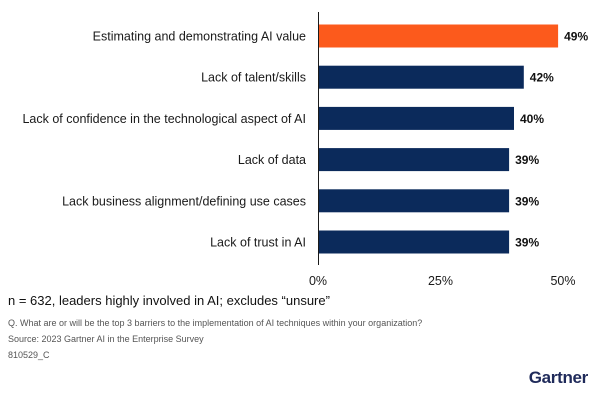  What do you see at coordinates (440, 281) in the screenshot?
I see `x-tick-label: 25%` at bounding box center [440, 281].